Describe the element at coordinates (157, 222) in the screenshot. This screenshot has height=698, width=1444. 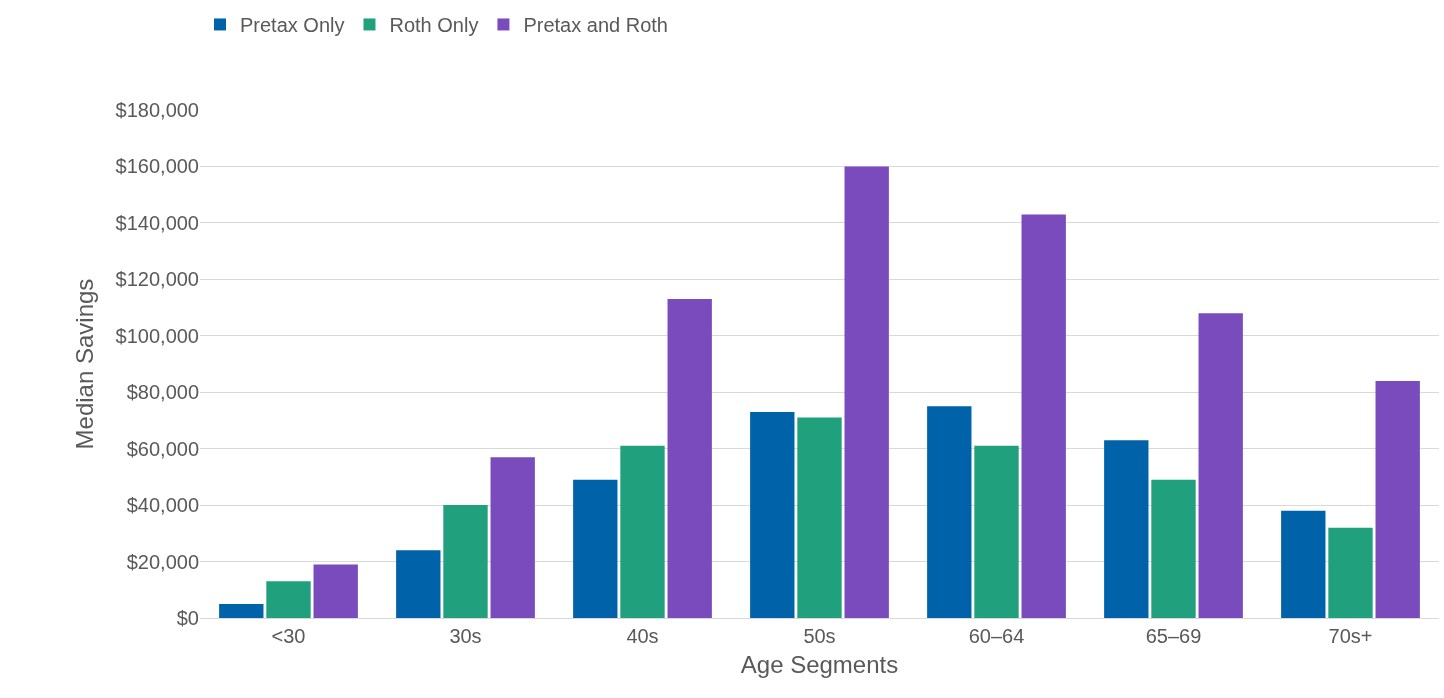
I see `y-tick-label: $140,000` at that location.